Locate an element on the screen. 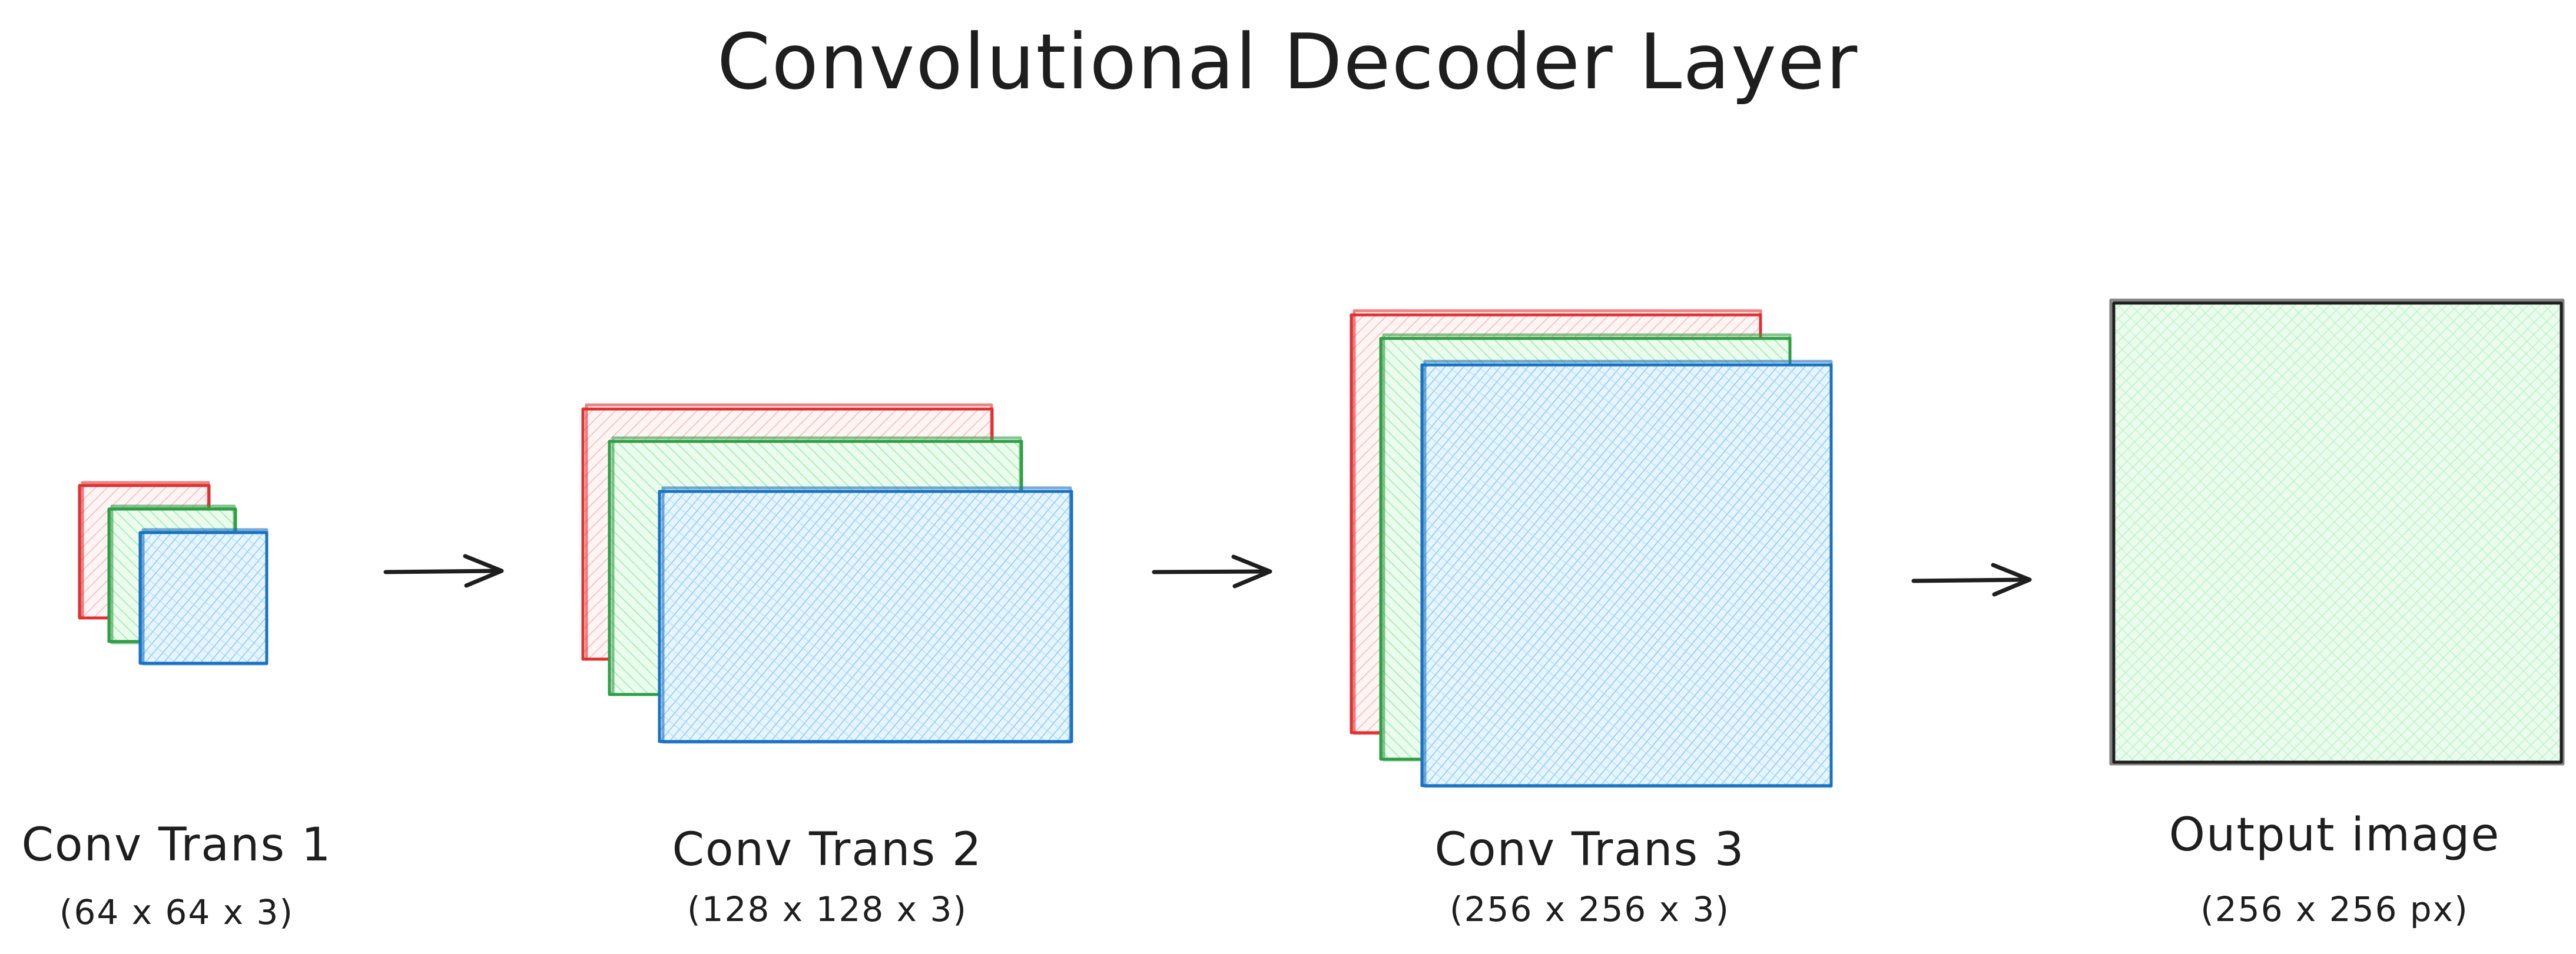  output-image-label: Output image is located at coordinates (2335, 835).